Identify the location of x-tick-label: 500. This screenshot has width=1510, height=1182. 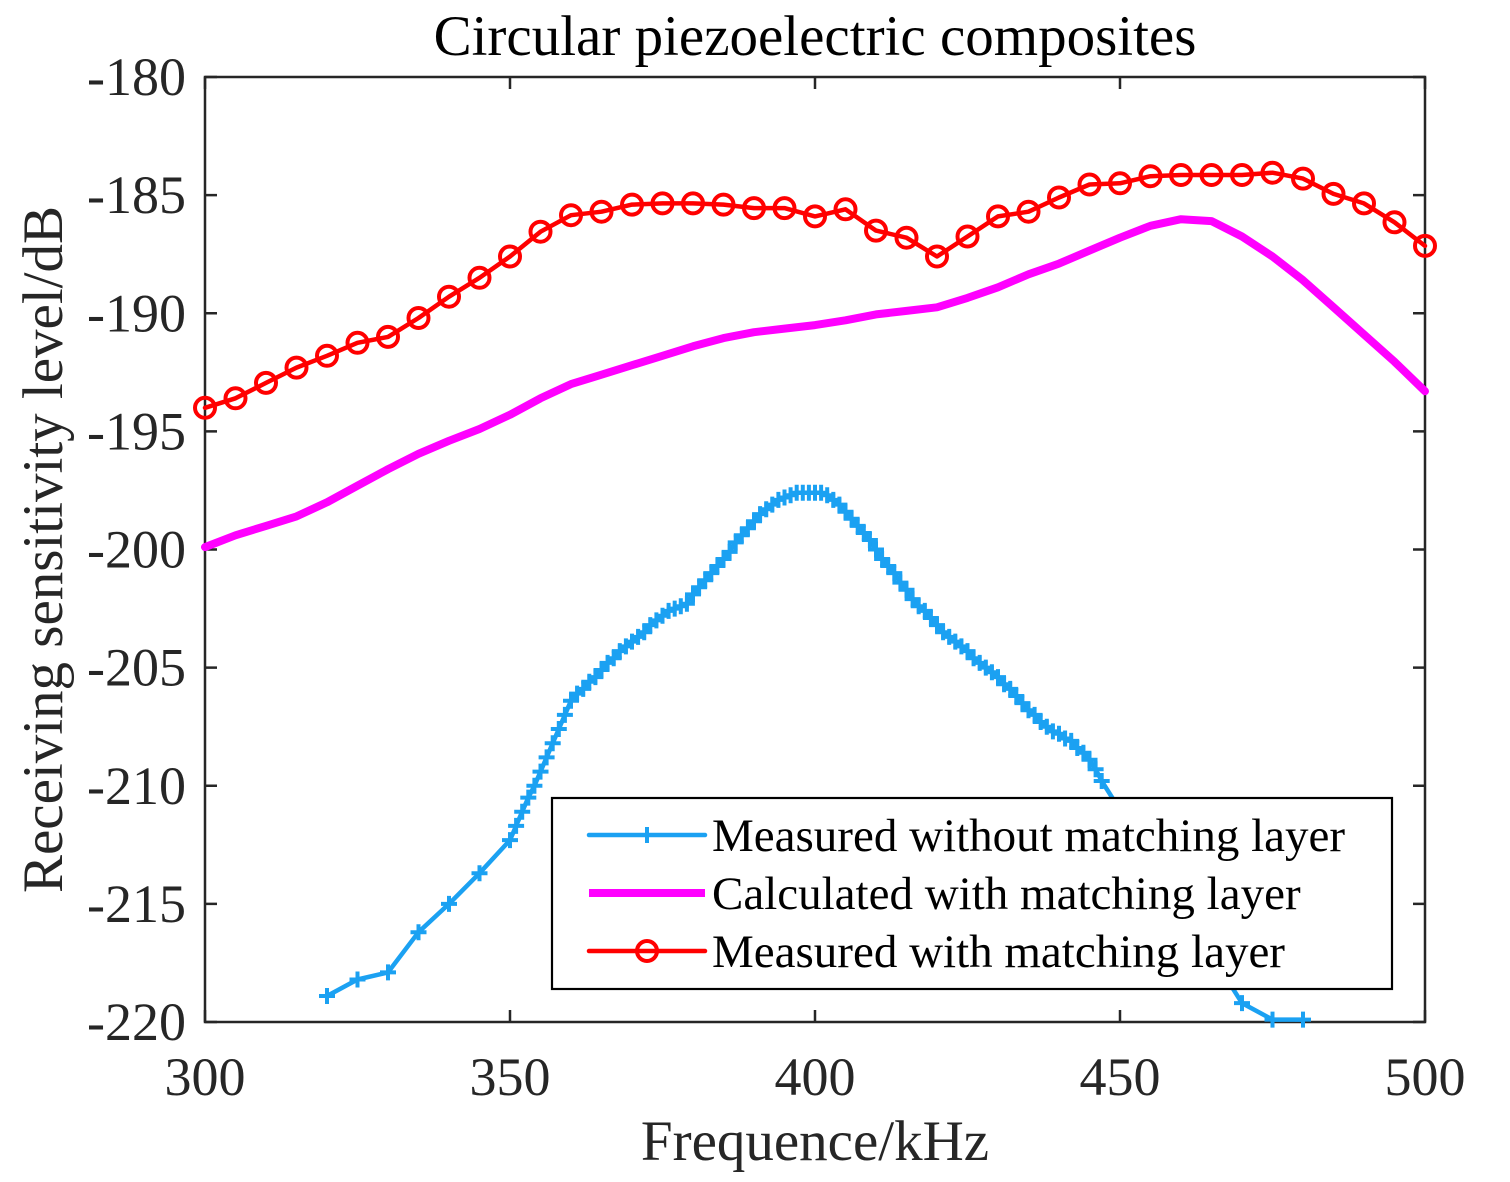
(1425, 1077).